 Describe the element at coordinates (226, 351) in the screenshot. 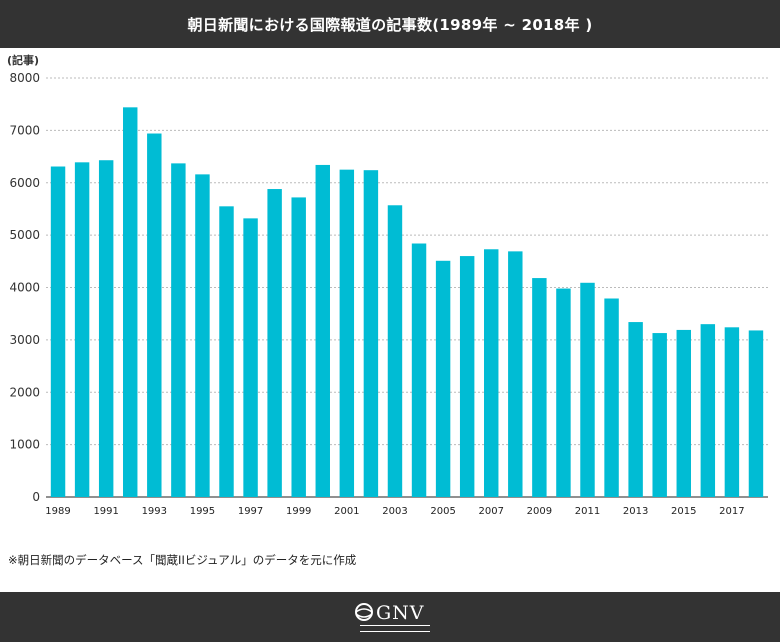

I see `bar-1996` at that location.